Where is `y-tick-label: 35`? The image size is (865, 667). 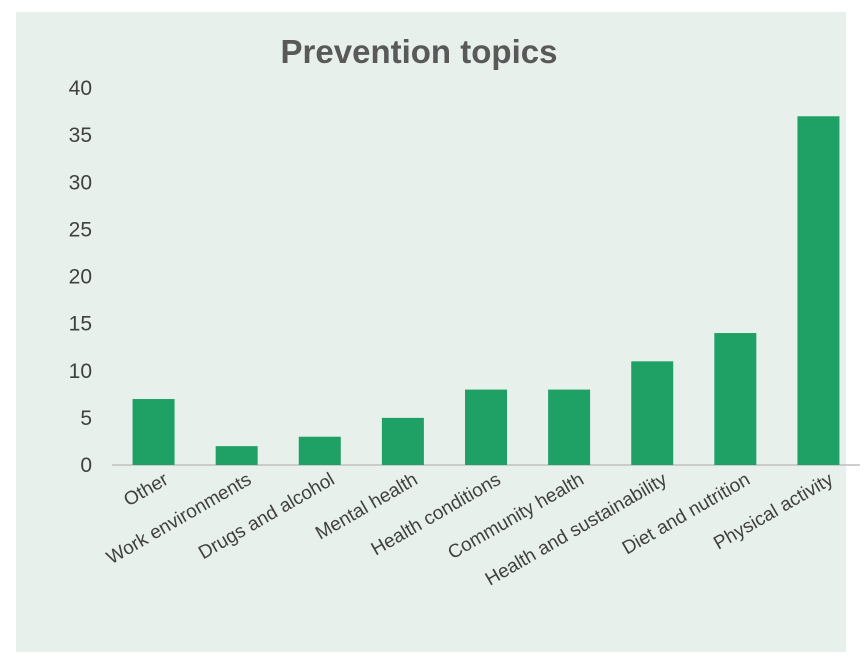 y-tick-label: 35 is located at coordinates (80, 135).